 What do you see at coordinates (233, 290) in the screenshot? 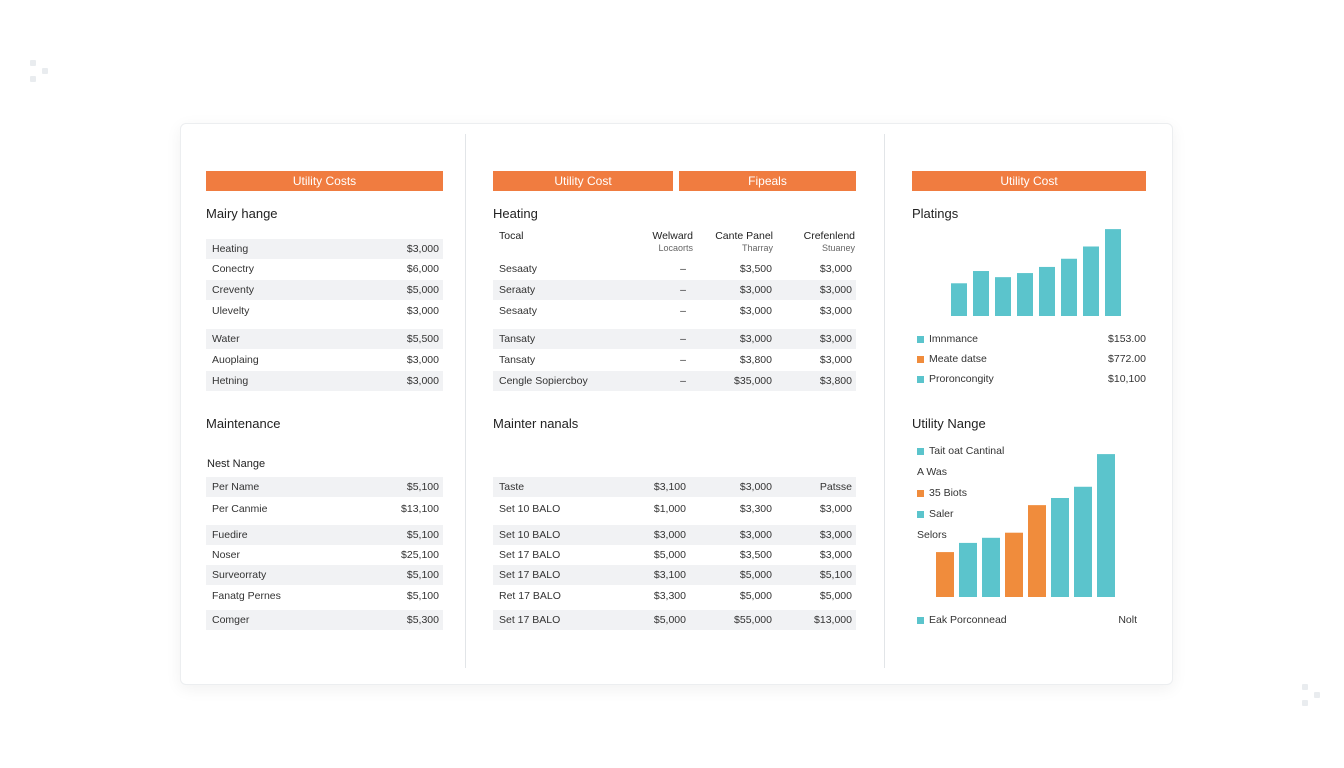
I see `row-label: Creventy` at bounding box center [233, 290].